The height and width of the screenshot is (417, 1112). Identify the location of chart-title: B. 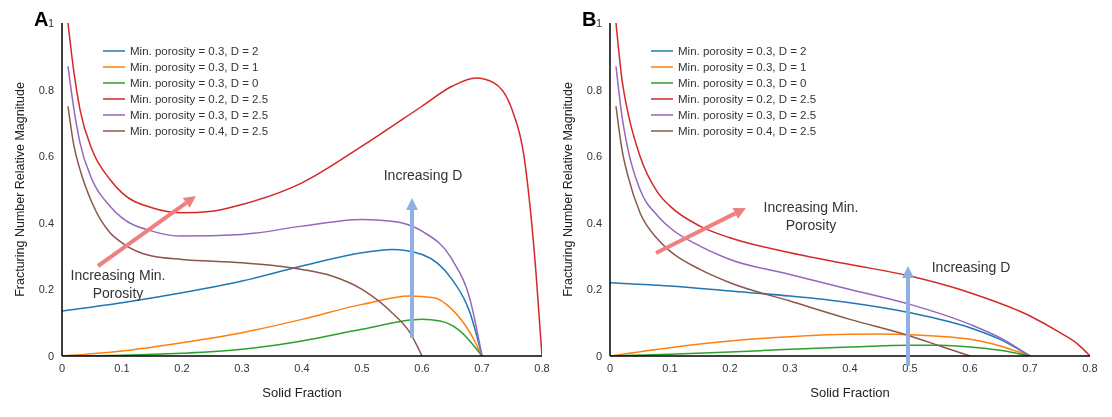
(589, 19).